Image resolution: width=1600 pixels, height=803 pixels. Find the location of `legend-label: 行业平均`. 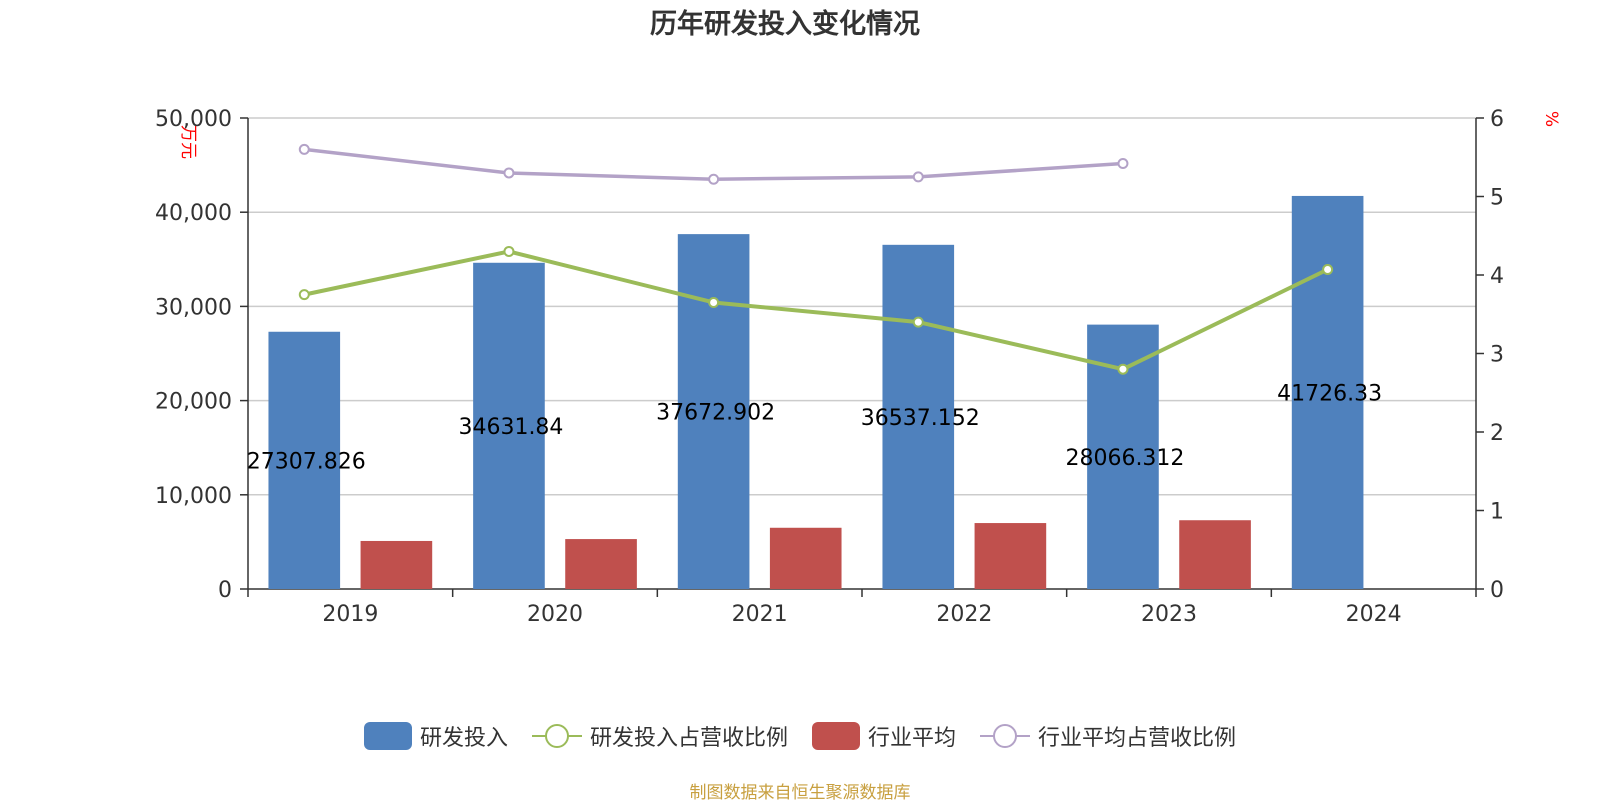

legend-label: 行业平均 is located at coordinates (912, 738).